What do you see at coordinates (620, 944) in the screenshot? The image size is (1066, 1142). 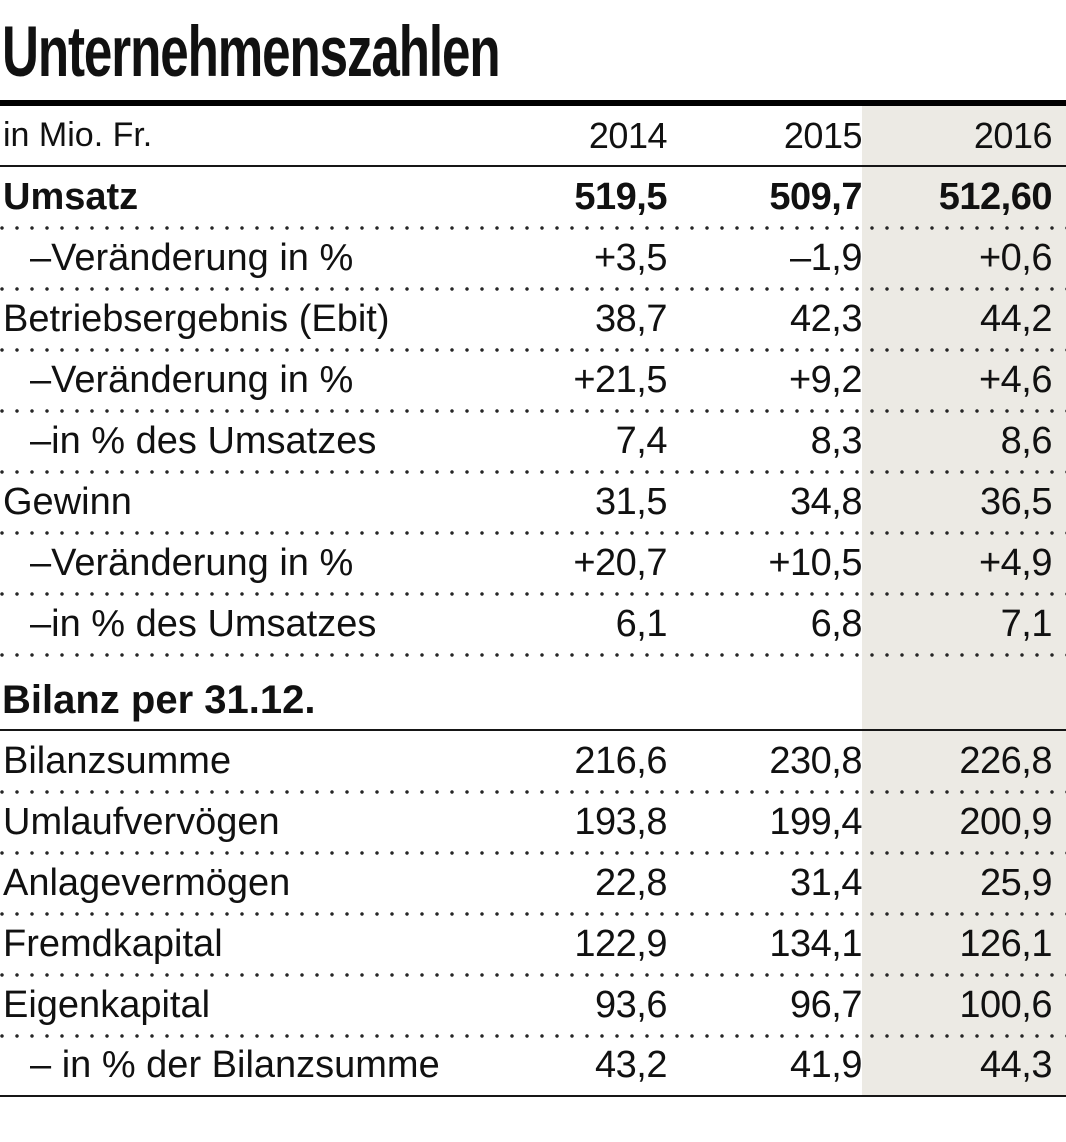 I see `value-2014: 122,9` at bounding box center [620, 944].